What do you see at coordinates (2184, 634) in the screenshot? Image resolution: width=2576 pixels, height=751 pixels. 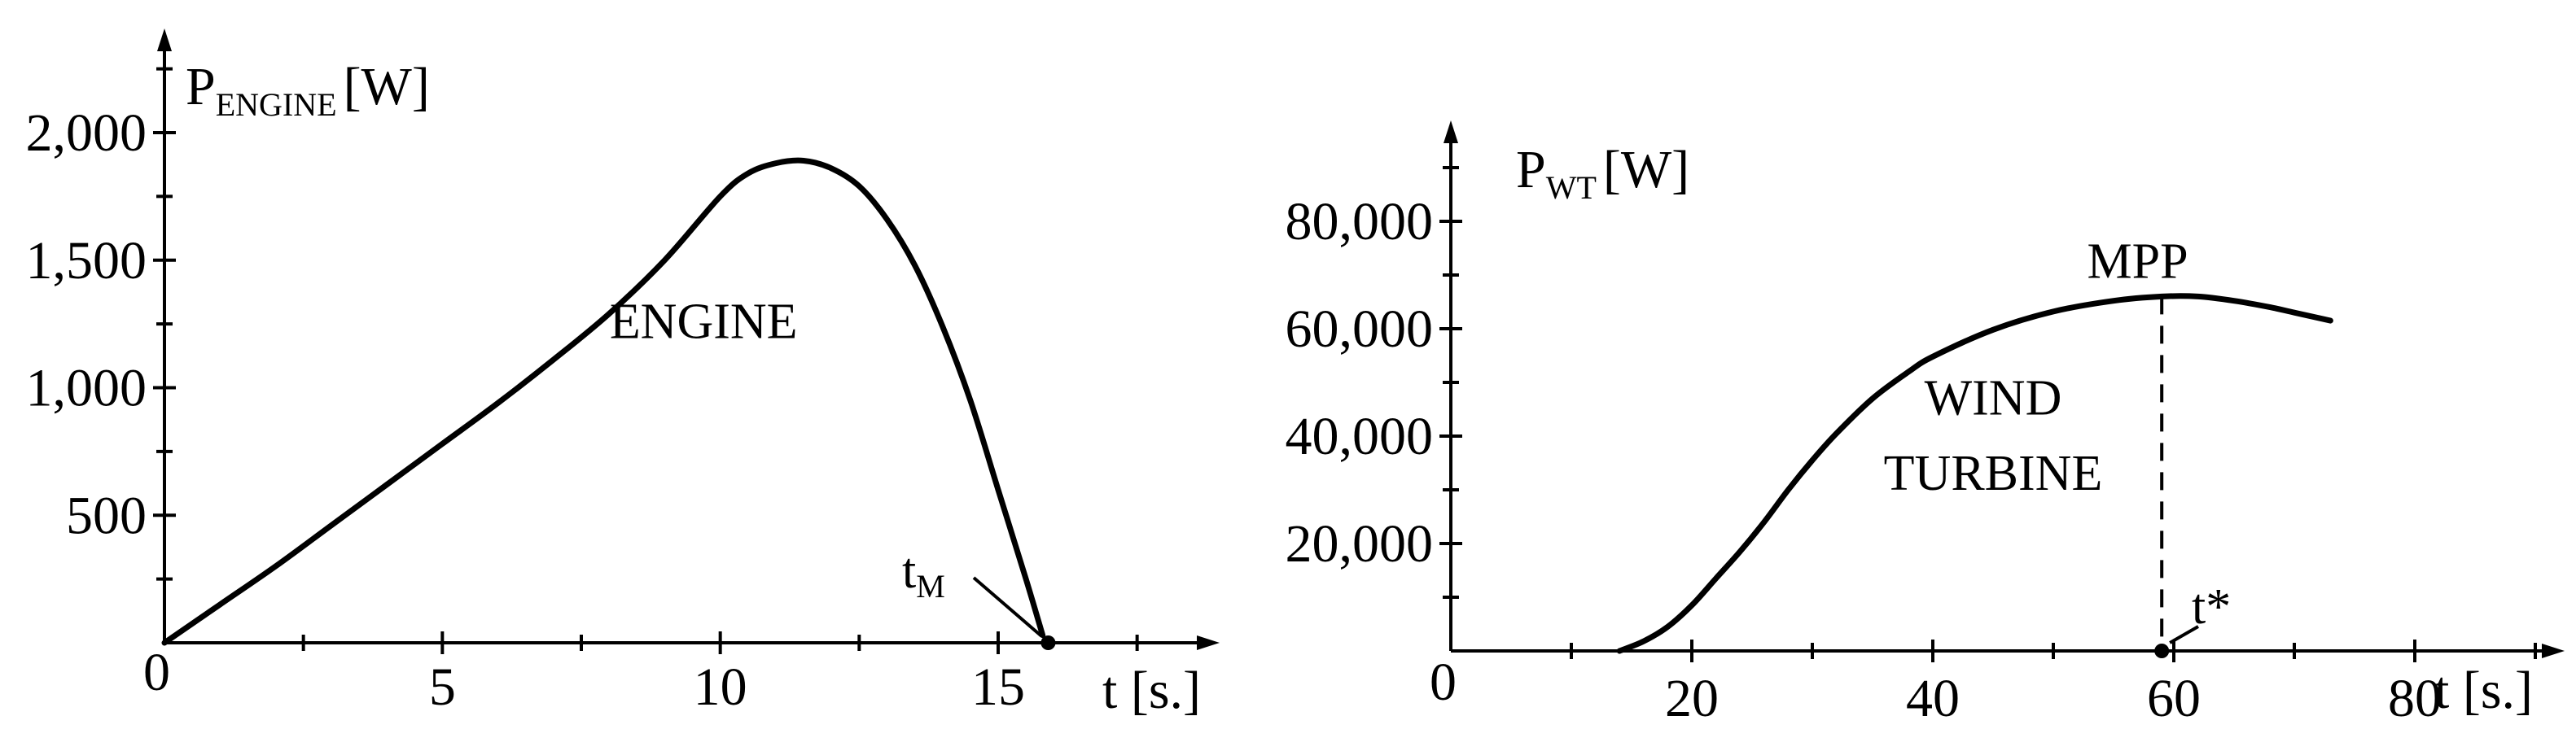 I see `wind-tstar-leader-line` at bounding box center [2184, 634].